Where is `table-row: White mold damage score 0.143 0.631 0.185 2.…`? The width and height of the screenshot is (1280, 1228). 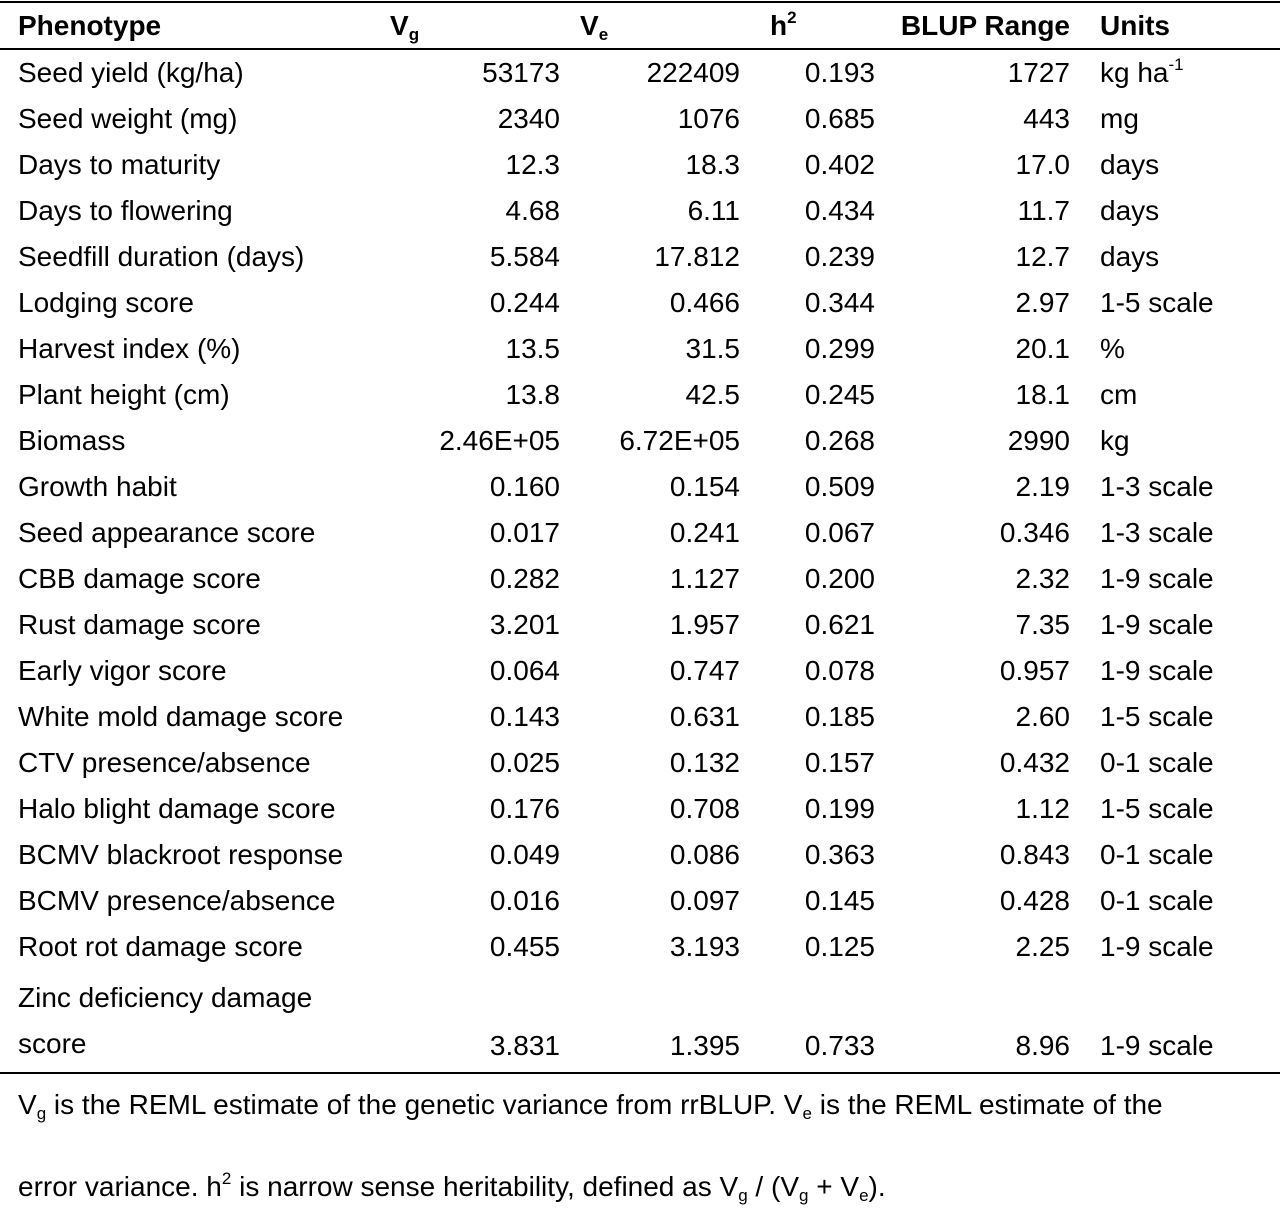 table-row: White mold damage score 0.143 0.631 0.185 2.… is located at coordinates (640, 717).